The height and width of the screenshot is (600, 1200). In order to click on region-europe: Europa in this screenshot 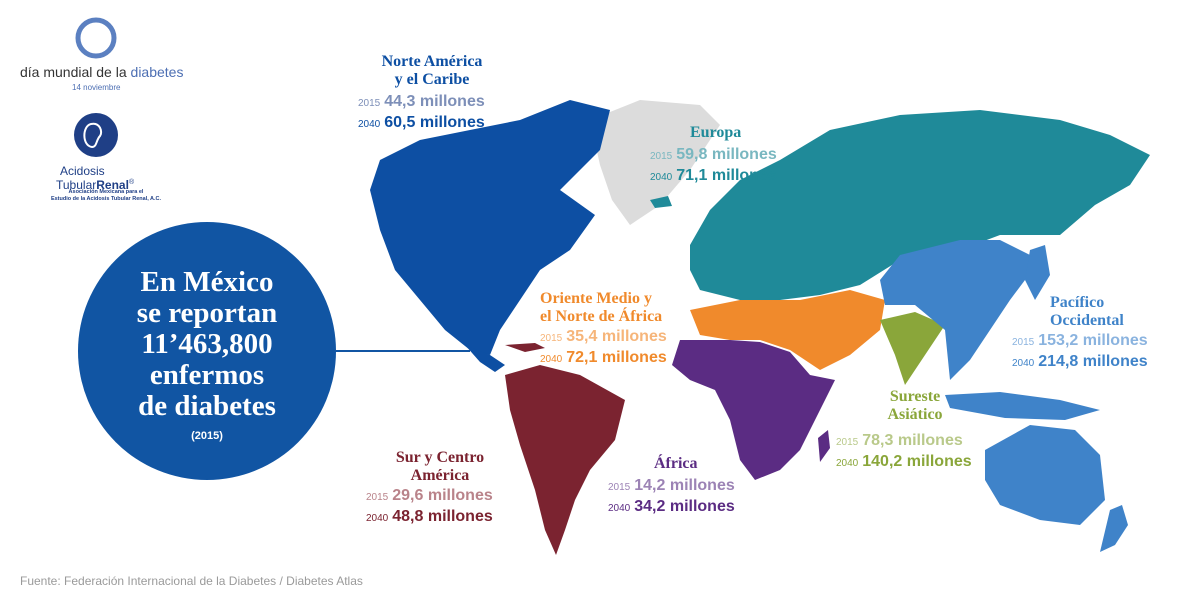, I will do `click(716, 132)`.